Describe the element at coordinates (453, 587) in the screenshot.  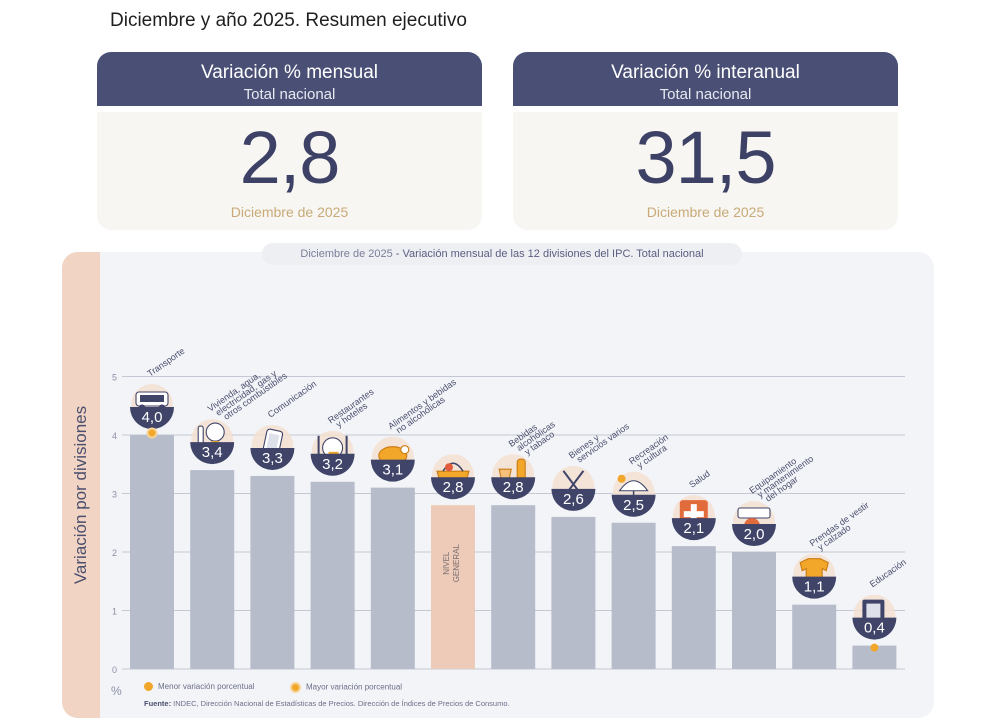
I see `bar-general` at that location.